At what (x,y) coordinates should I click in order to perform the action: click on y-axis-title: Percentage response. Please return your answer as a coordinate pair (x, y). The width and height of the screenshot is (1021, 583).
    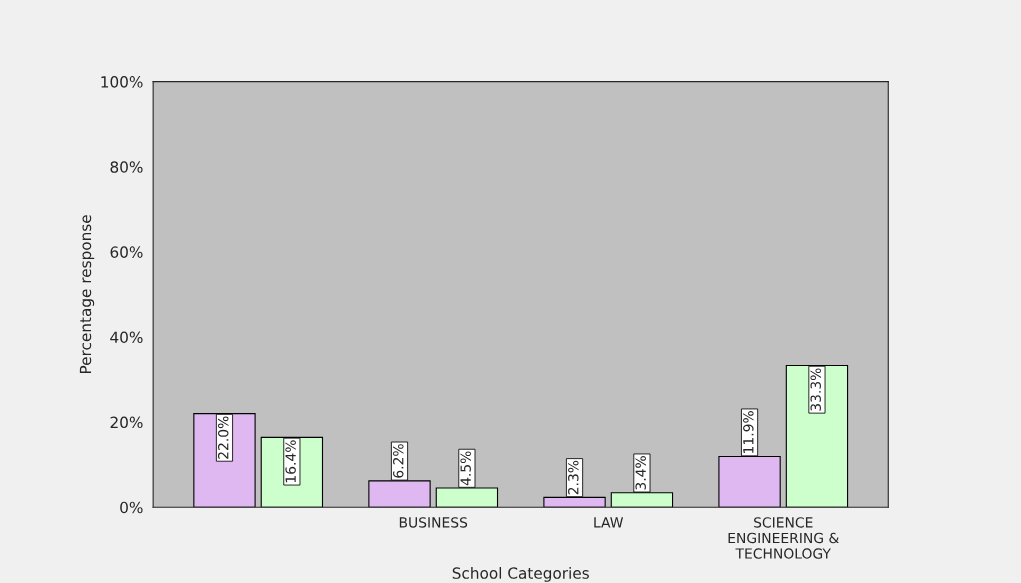
    Looking at the image, I should click on (87, 294).